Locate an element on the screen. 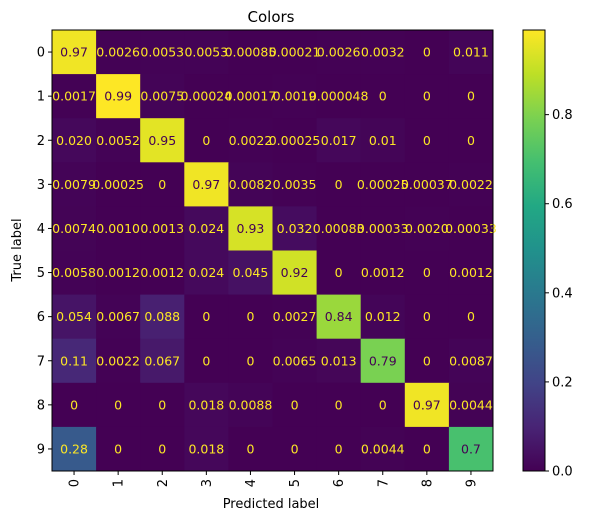 Image resolution: width=594 pixels, height=525 pixels. cell-label-9-7: 0.0044 is located at coordinates (383, 448).